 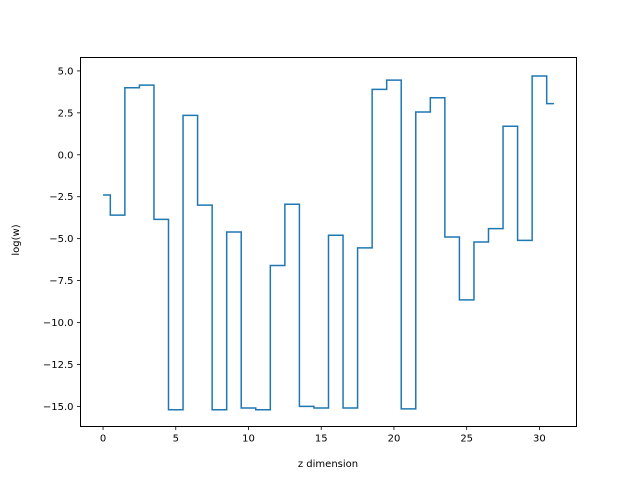 What do you see at coordinates (66, 113) in the screenshot?
I see `y-tick-label: 2.5` at bounding box center [66, 113].